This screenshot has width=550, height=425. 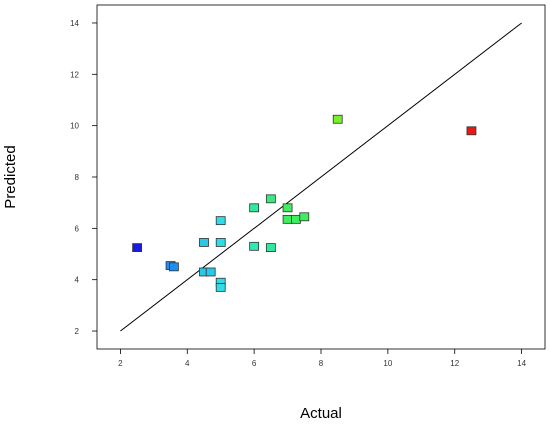 What do you see at coordinates (321, 363) in the screenshot?
I see `x-tick-label: 8` at bounding box center [321, 363].